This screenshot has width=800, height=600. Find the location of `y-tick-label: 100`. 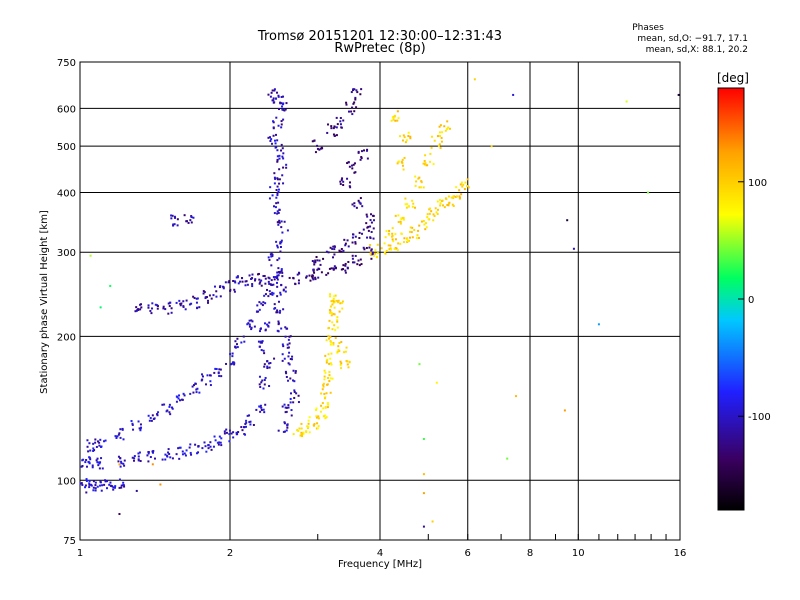

y-tick-label: 100 is located at coordinates (66, 481).